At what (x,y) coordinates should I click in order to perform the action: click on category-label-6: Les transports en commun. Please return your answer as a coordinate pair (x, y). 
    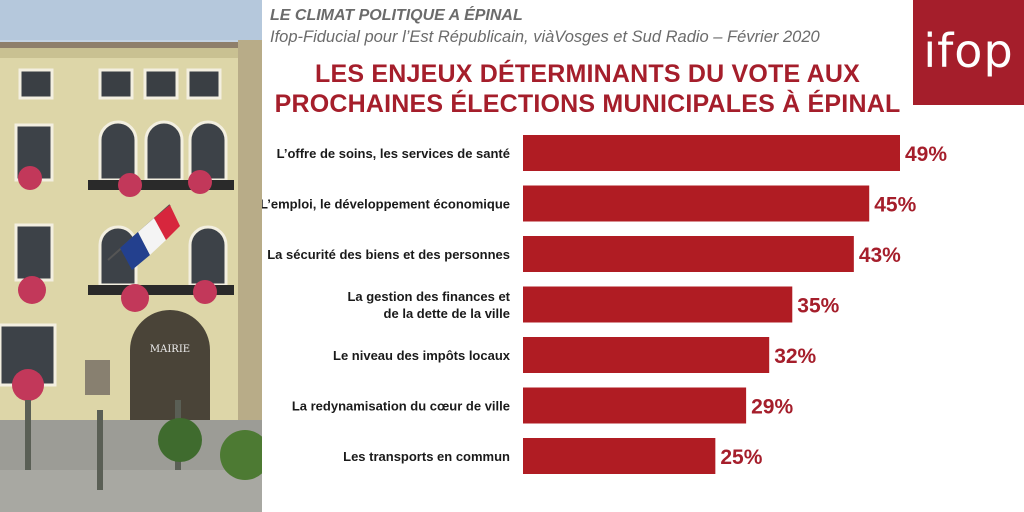
    Looking at the image, I should click on (426, 456).